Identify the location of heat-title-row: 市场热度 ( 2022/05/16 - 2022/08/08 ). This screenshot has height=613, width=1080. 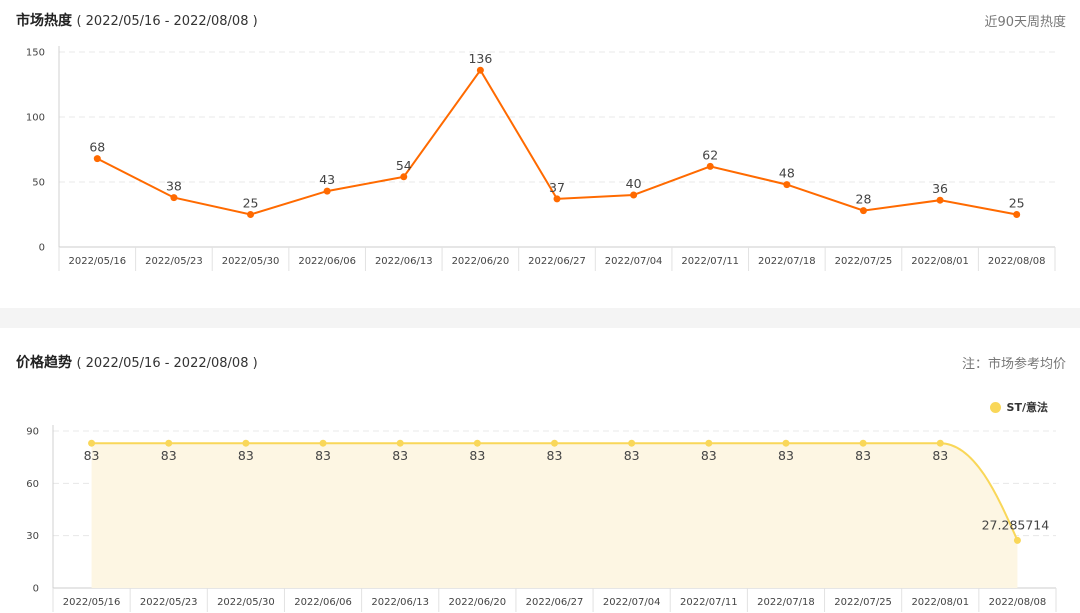
(137, 20).